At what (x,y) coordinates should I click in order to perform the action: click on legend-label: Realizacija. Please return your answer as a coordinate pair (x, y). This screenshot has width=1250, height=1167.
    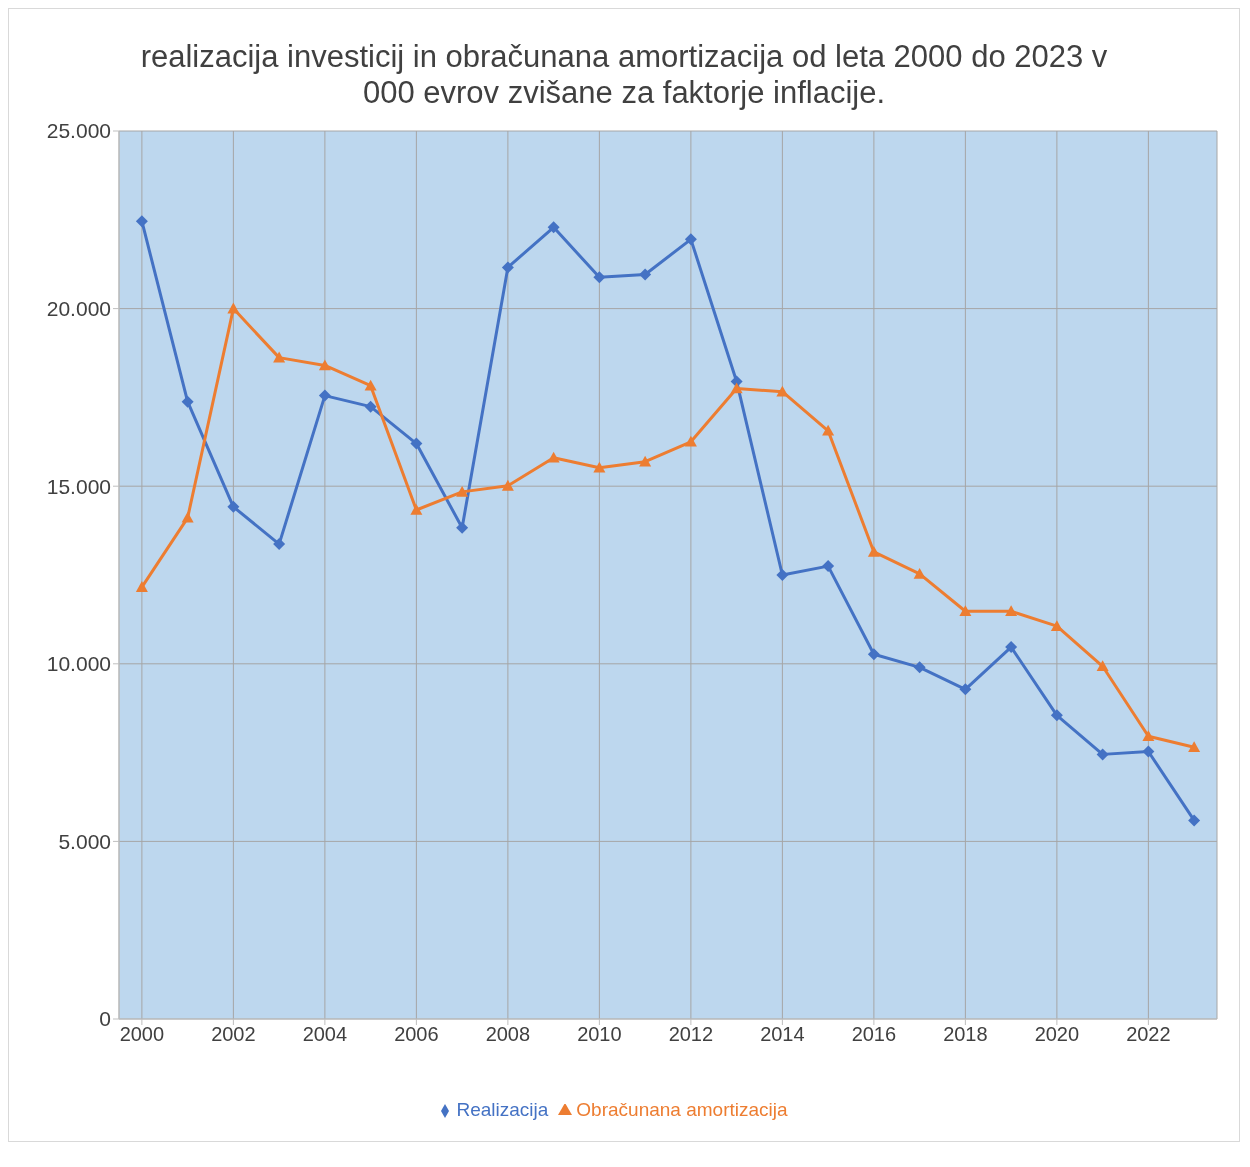
    Looking at the image, I should click on (502, 1109).